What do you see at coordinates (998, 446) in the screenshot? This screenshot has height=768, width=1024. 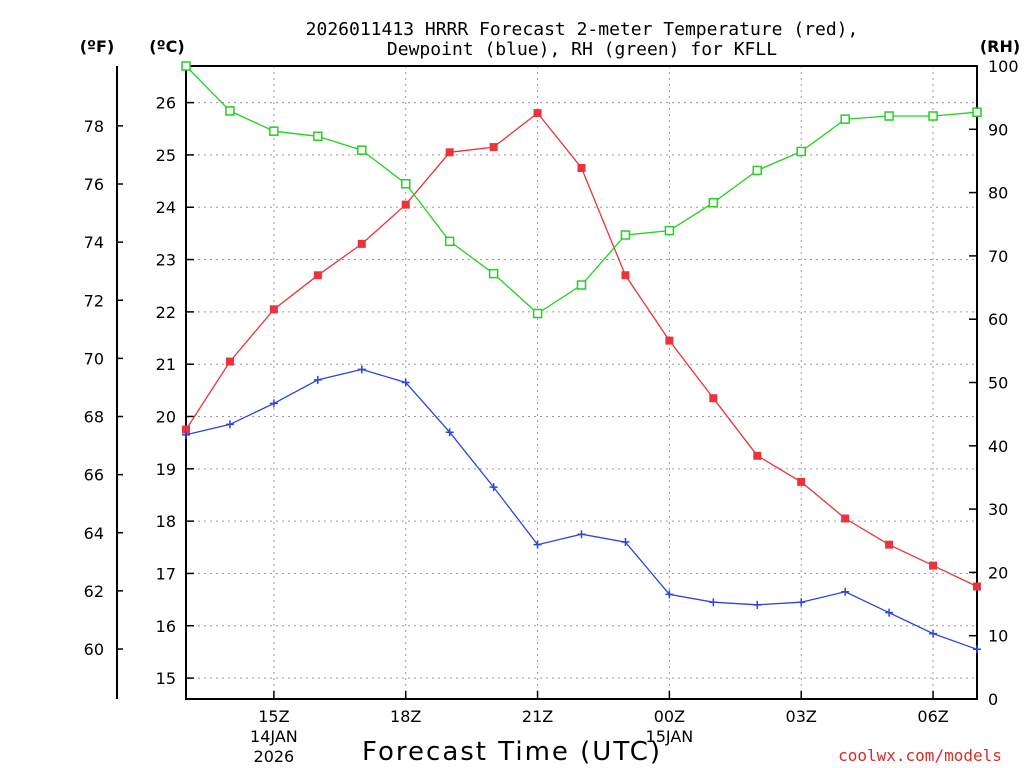 I see `rh-tick-label: 40` at bounding box center [998, 446].